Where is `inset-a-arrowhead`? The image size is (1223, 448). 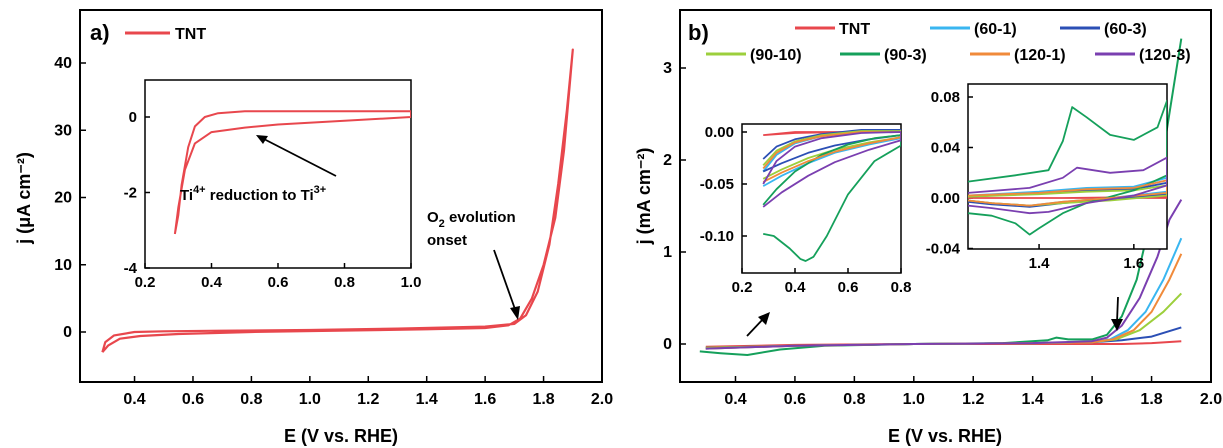
inset-a-arrowhead is located at coordinates (262, 139).